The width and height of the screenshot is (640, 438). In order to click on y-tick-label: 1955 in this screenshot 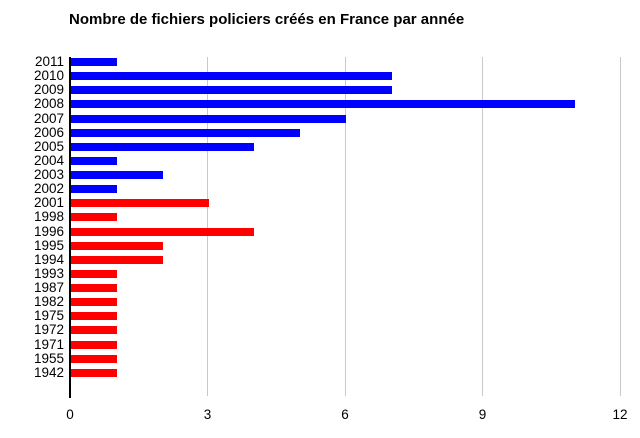, I will do `click(48, 358)`.